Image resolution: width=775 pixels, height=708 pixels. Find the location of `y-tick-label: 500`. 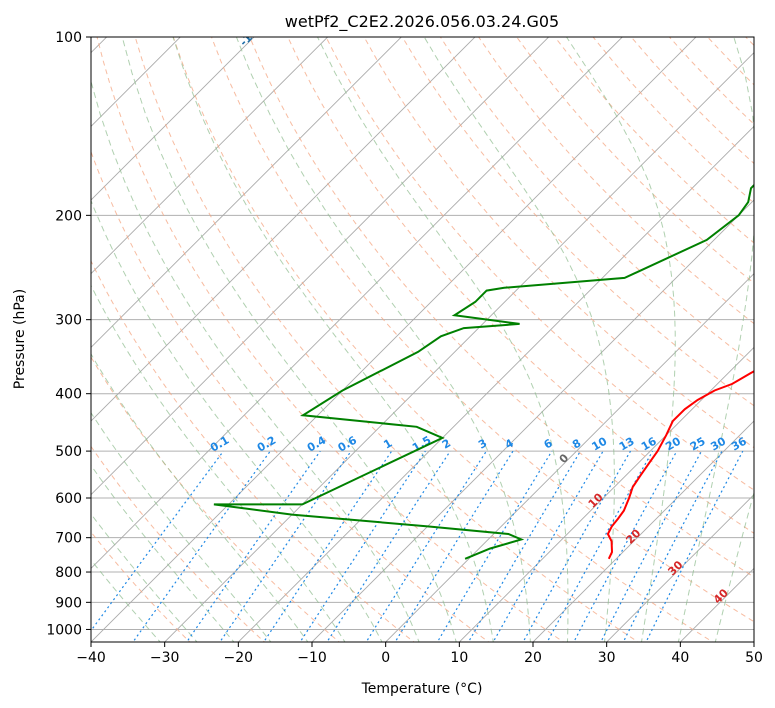

y-tick-label: 500 is located at coordinates (68, 452).